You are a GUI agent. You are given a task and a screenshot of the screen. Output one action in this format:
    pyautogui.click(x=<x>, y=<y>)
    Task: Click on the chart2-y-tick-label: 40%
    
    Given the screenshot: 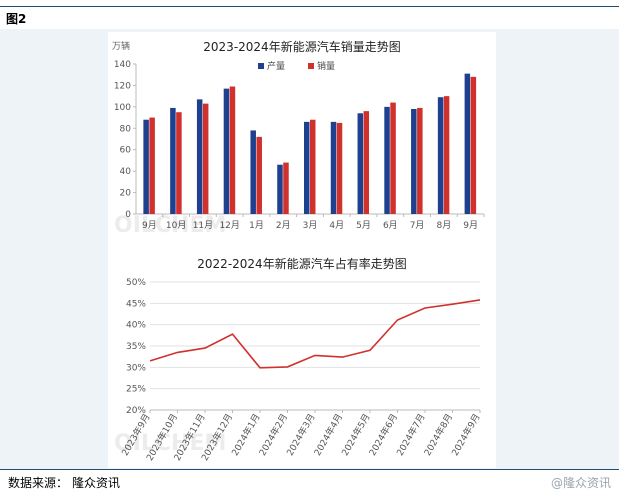 What is the action you would take?
    pyautogui.click(x=136, y=326)
    